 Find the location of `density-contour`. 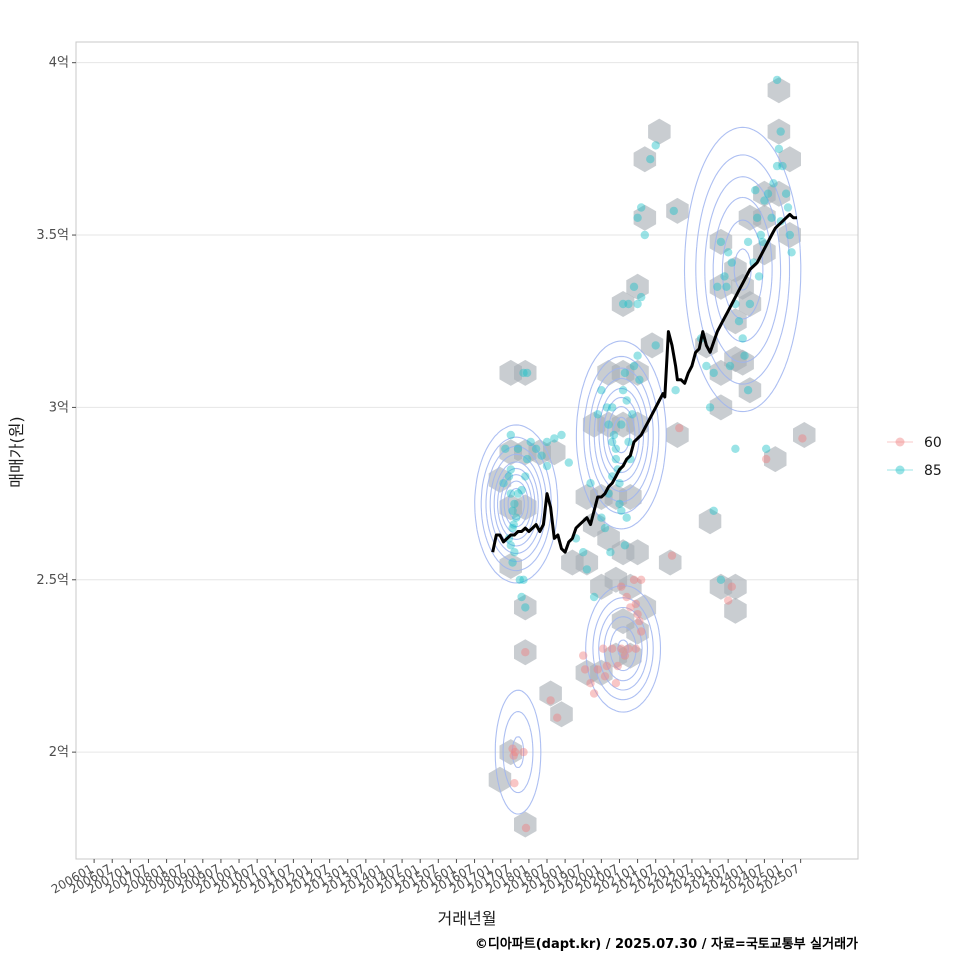

density-contour is located at coordinates (624, 453).